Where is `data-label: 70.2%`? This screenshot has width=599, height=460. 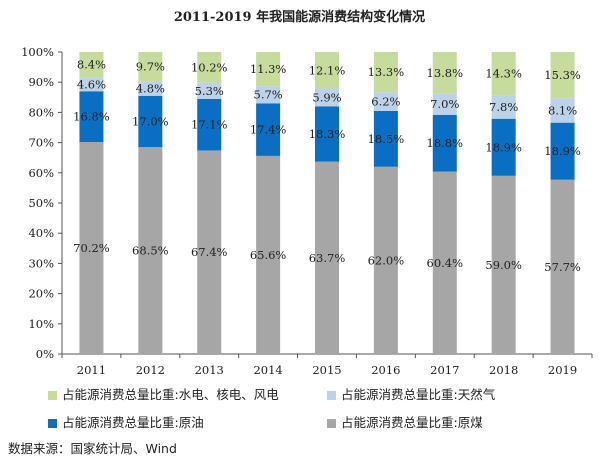
data-label: 70.2% is located at coordinates (91, 248).